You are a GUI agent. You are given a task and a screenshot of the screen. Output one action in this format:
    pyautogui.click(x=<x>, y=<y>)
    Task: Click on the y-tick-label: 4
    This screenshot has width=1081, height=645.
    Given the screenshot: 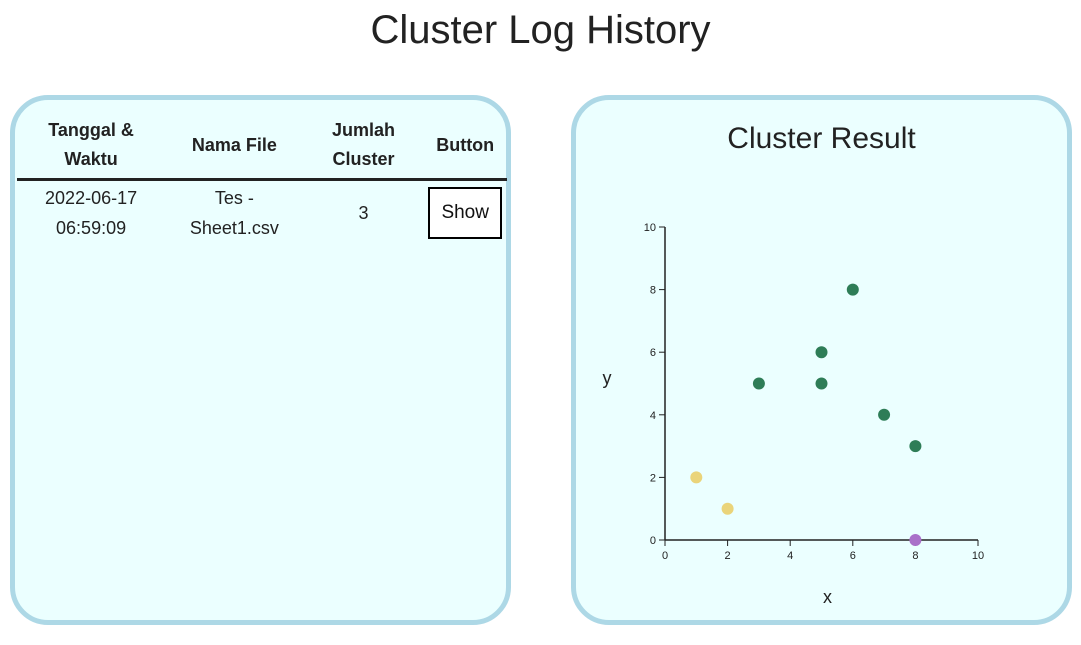 What is the action you would take?
    pyautogui.click(x=653, y=416)
    